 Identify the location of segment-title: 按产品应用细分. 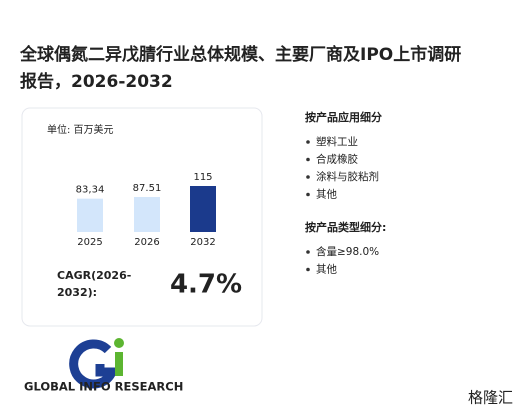
(343, 117).